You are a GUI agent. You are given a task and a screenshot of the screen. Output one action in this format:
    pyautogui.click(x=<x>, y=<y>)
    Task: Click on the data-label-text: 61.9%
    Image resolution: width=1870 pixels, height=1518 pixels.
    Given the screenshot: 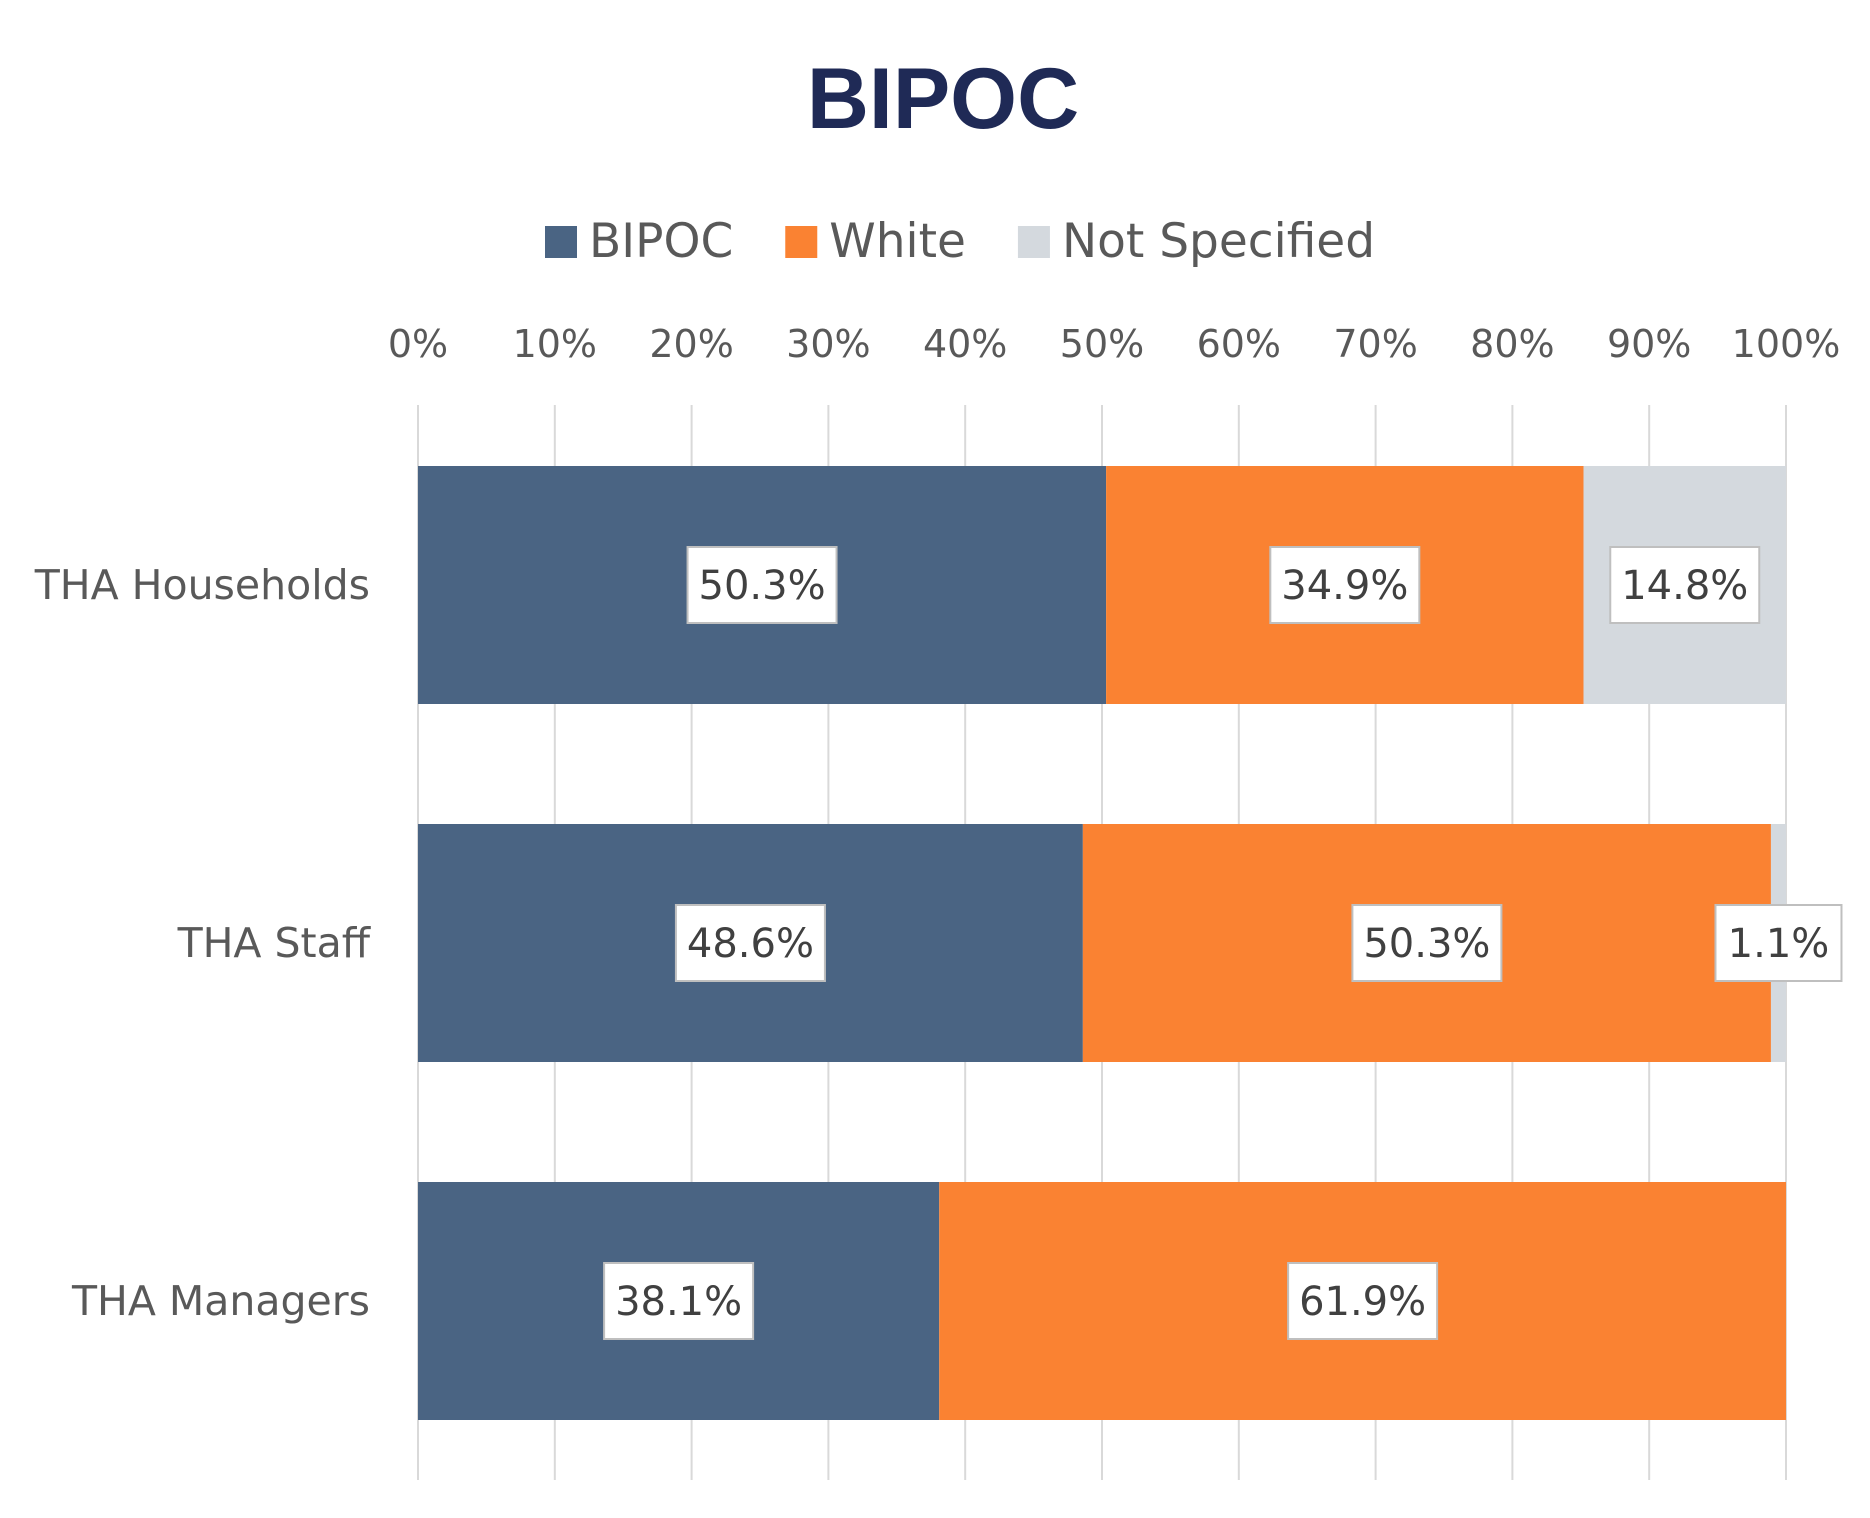 What is the action you would take?
    pyautogui.click(x=1362, y=1302)
    